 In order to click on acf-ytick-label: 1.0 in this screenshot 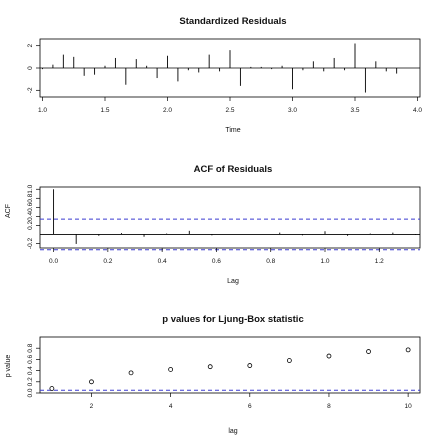, I will do `click(30, 188)`.